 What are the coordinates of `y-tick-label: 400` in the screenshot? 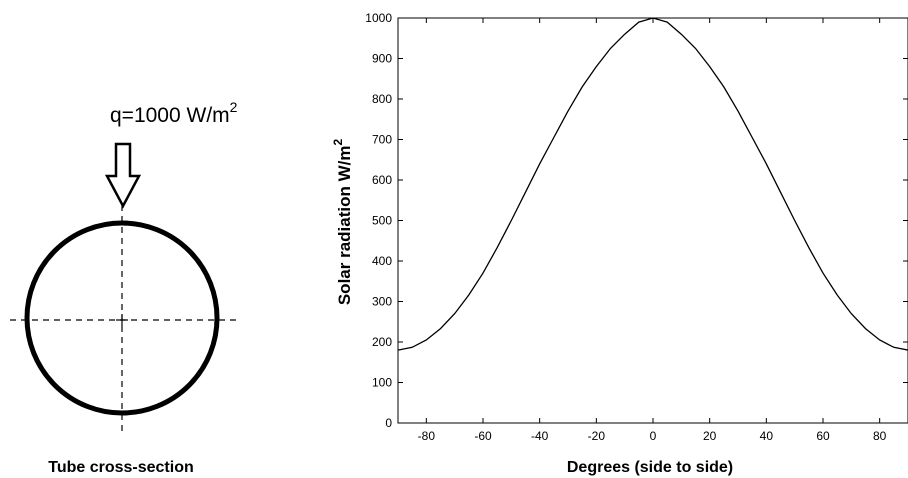 It's located at (382, 261).